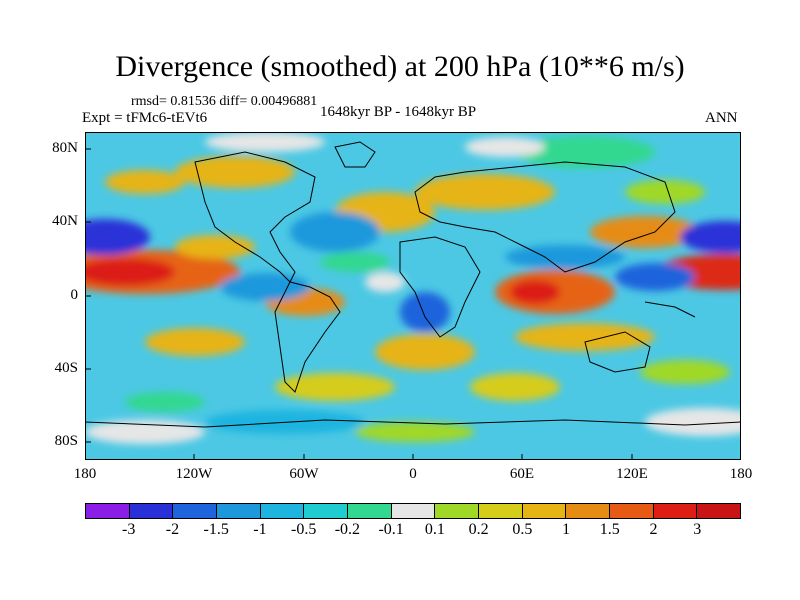 The image size is (800, 600). Describe the element at coordinates (66, 368) in the screenshot. I see `y-tick-40s: 40S` at that location.